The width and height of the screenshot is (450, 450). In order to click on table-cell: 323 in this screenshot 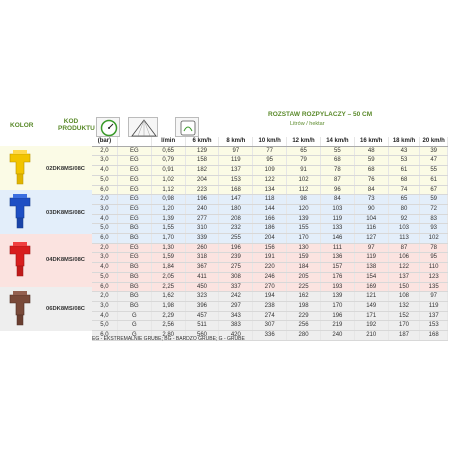, I will do `click(202, 296)`.